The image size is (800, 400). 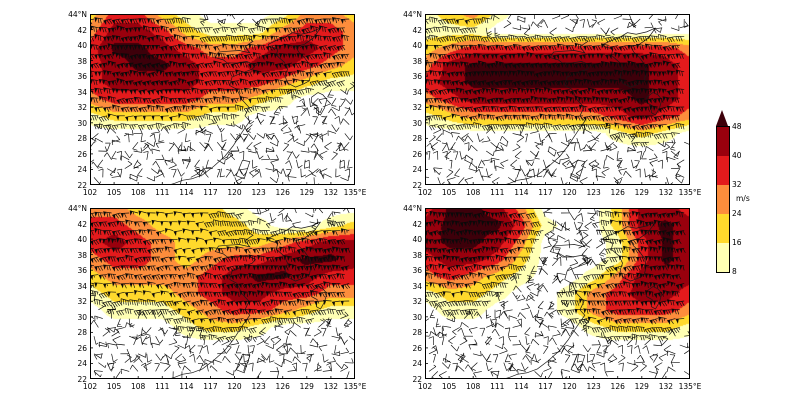 I want to click on wind-field-canvas-top-left, so click(x=222, y=99).